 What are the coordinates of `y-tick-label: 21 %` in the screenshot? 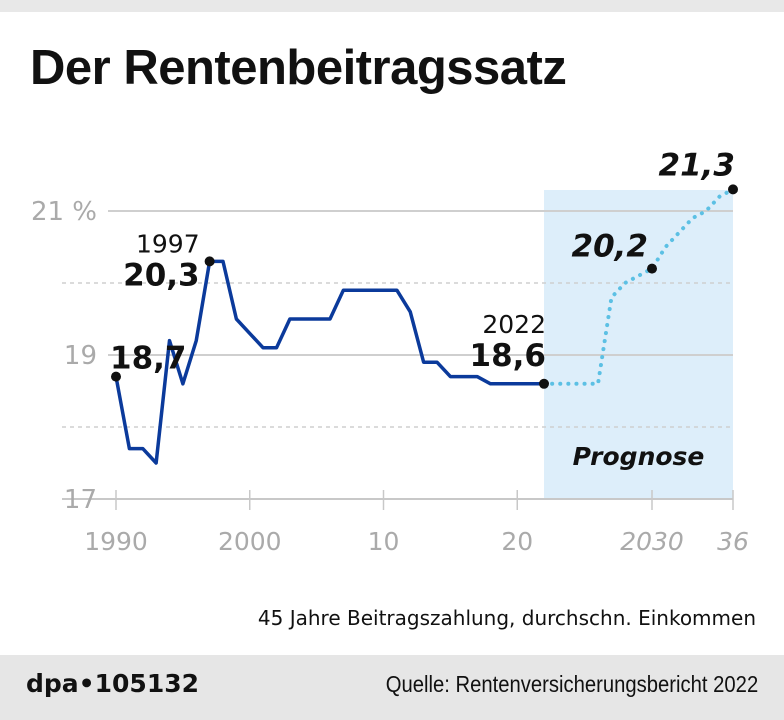 It's located at (64, 212).